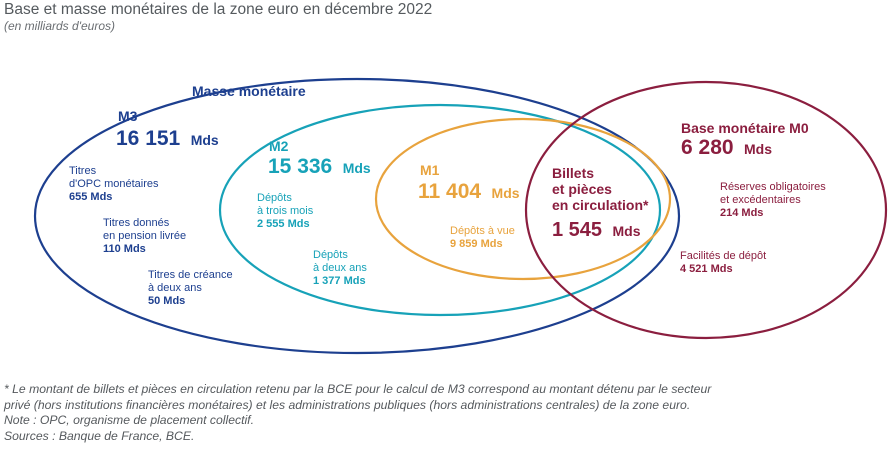 This screenshot has height=453, width=895. Describe the element at coordinates (115, 184) in the screenshot. I see `m3-item-opc: Titres d'OPC monétaires 655 Mds` at that location.